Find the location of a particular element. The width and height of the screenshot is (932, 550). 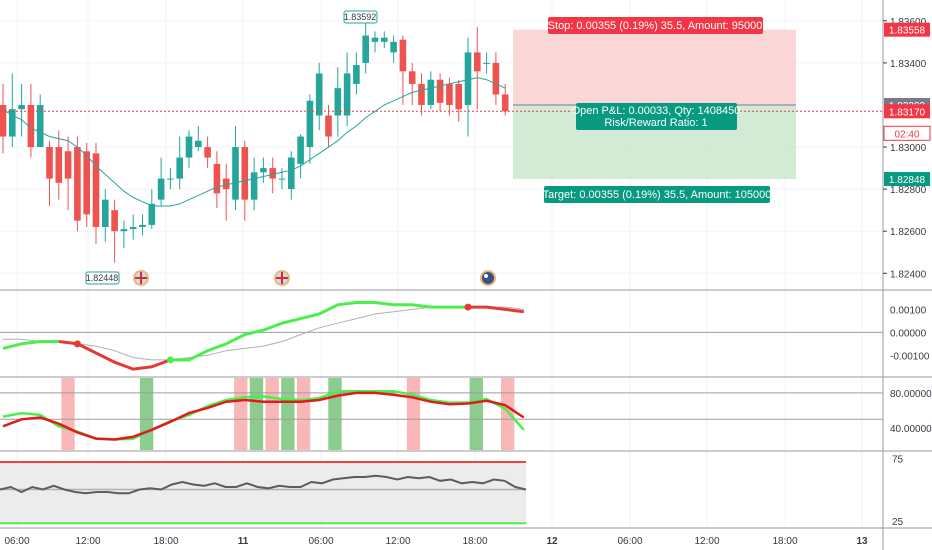

rsi-pane: 75 25 is located at coordinates (452, 491).